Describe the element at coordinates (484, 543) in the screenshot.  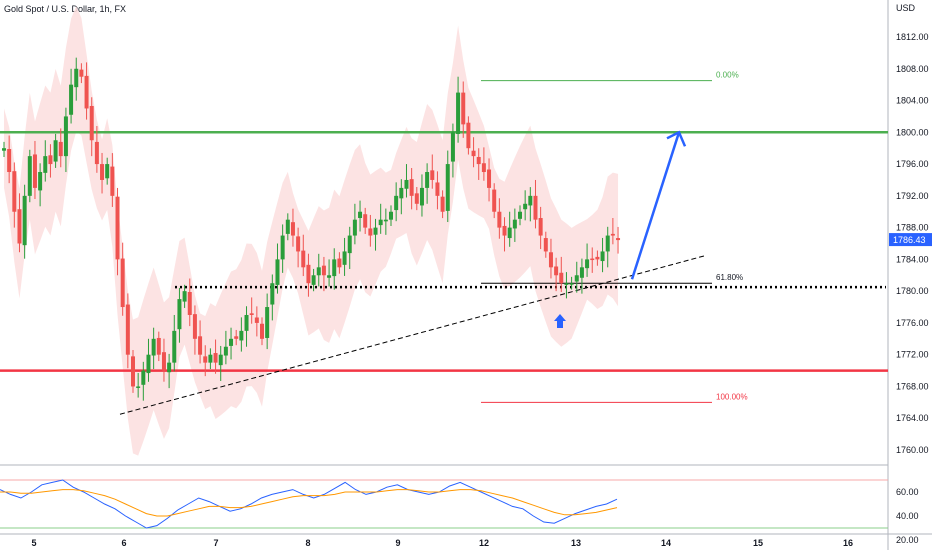
I see `time-tick-label: 12` at that location.